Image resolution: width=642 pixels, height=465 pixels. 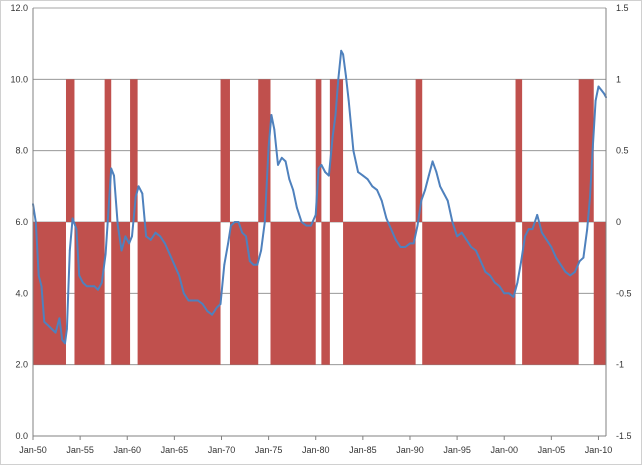 What do you see at coordinates (269, 450) in the screenshot?
I see `x-tick-label: Jan-75` at bounding box center [269, 450].